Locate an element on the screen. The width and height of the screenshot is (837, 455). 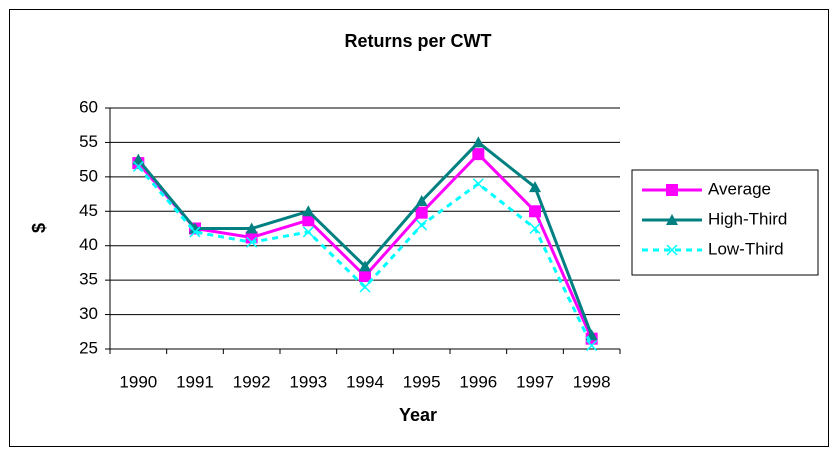
y-axis-title: $ is located at coordinates (39, 228).